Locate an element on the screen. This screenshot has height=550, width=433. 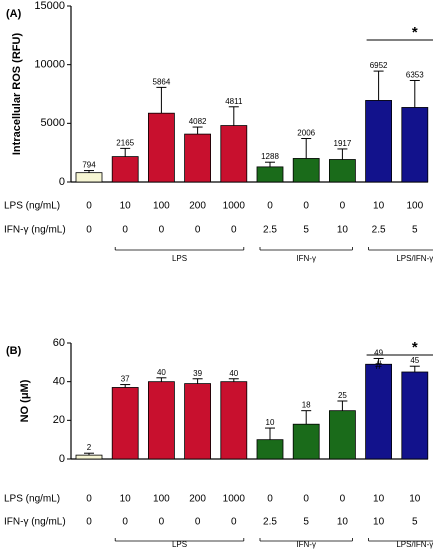
panel-a-y-axis-title: Intracellular ROS (RFU) is located at coordinates (17, 94).